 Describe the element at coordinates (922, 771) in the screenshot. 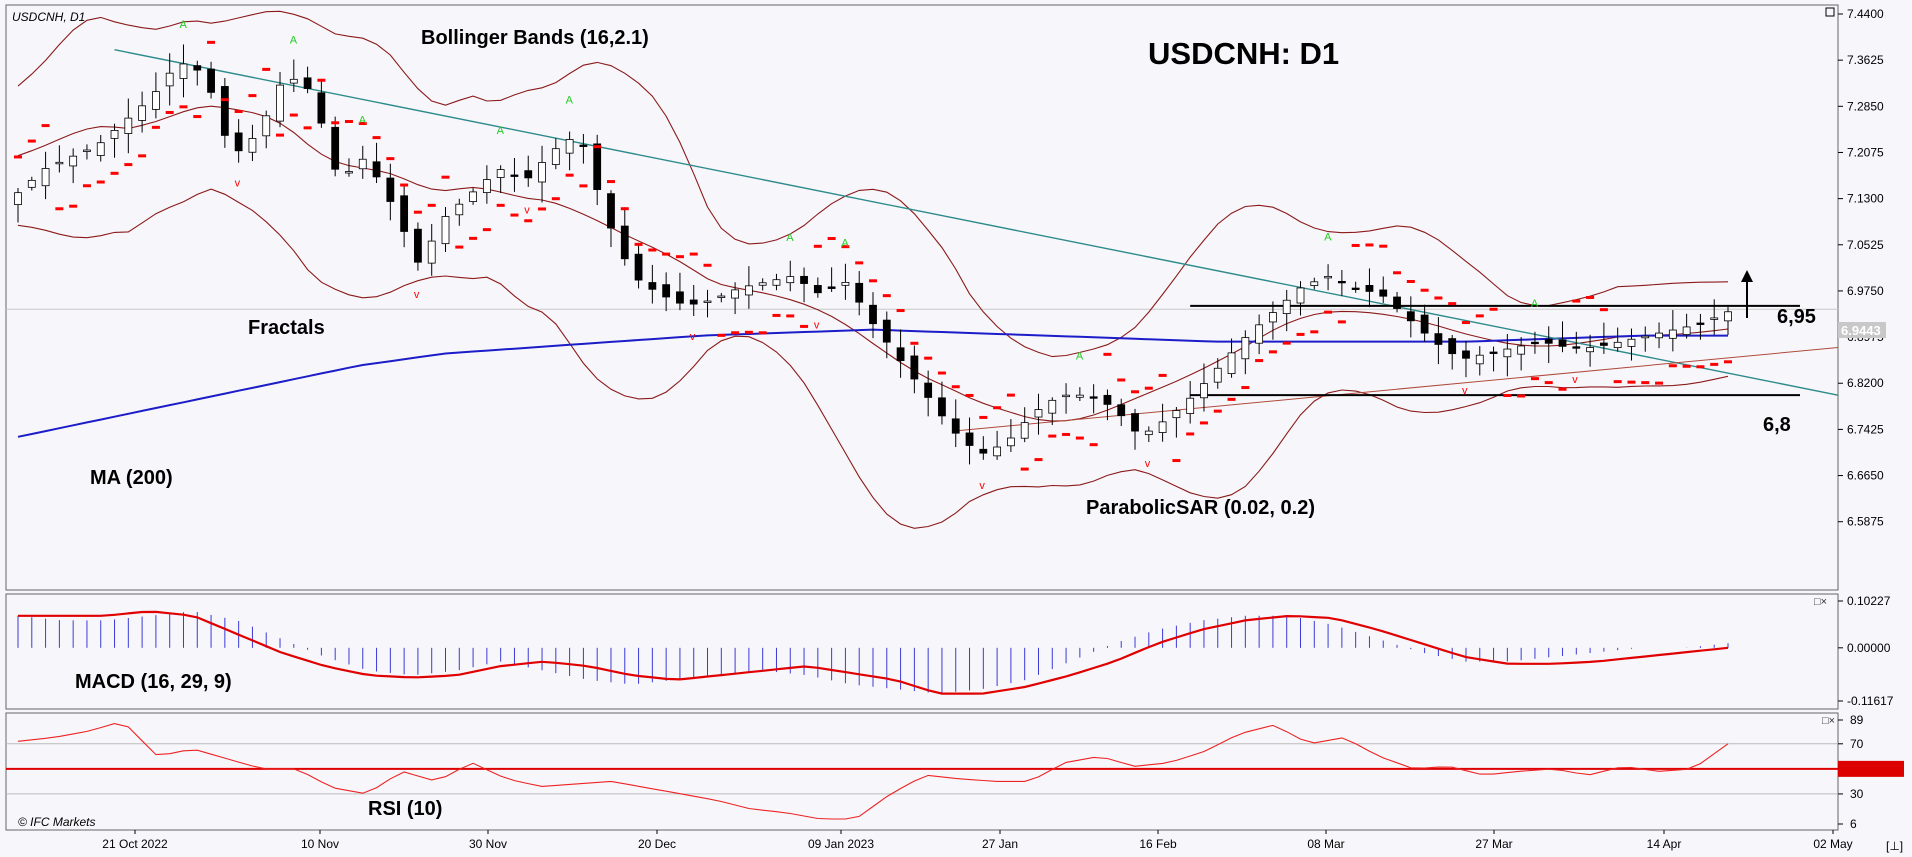

I see `rsi-pane` at that location.